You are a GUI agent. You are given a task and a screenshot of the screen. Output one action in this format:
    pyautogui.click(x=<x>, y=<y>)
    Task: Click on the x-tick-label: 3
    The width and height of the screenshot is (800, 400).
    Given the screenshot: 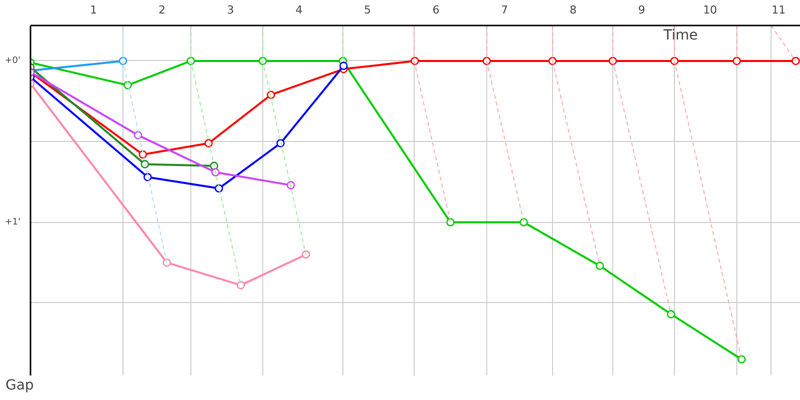 What is the action you would take?
    pyautogui.click(x=230, y=10)
    